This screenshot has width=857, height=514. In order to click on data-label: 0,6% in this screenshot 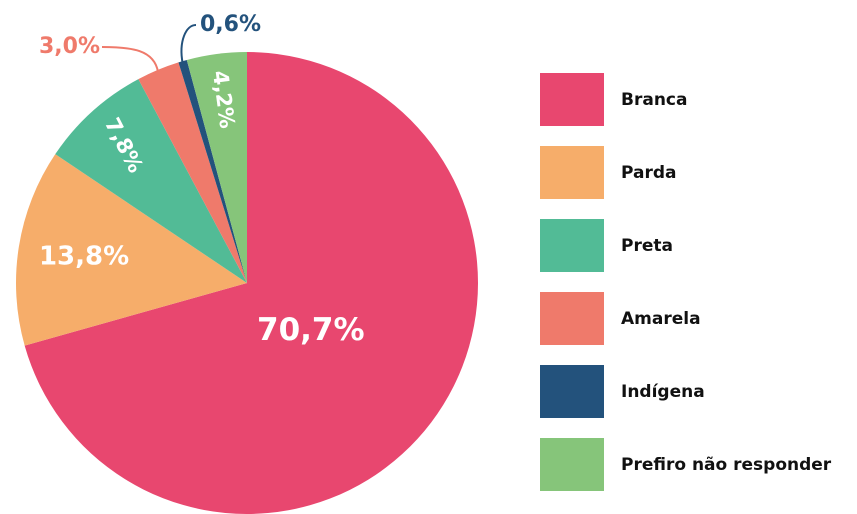, I will do `click(230, 24)`.